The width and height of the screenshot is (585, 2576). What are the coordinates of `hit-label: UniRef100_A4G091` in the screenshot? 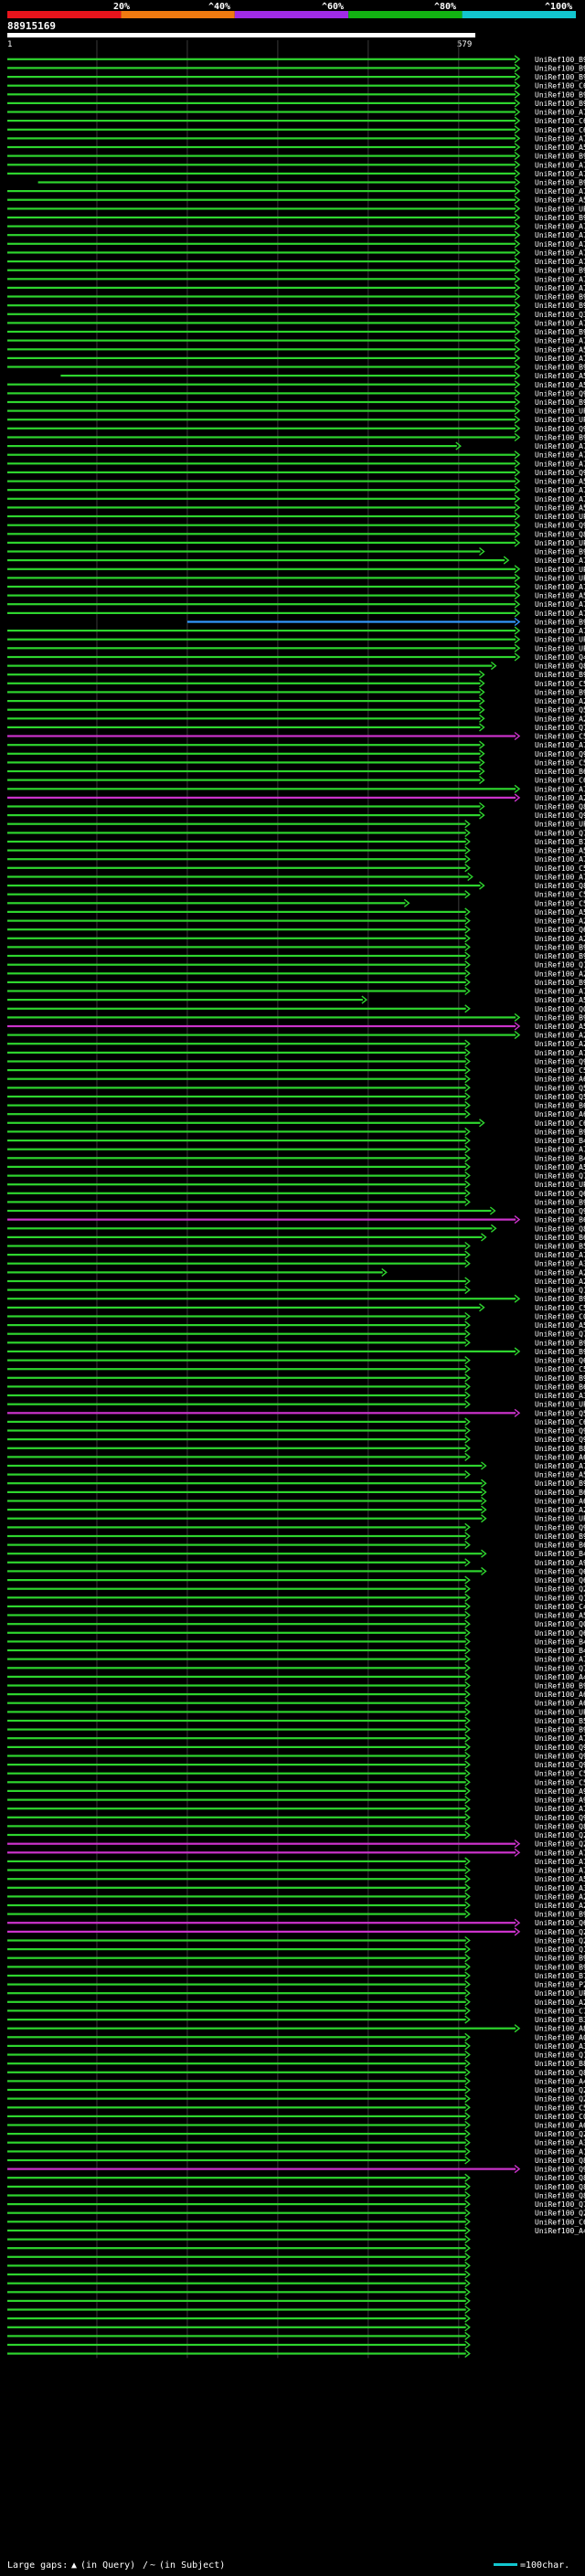 It's located at (560, 2081).